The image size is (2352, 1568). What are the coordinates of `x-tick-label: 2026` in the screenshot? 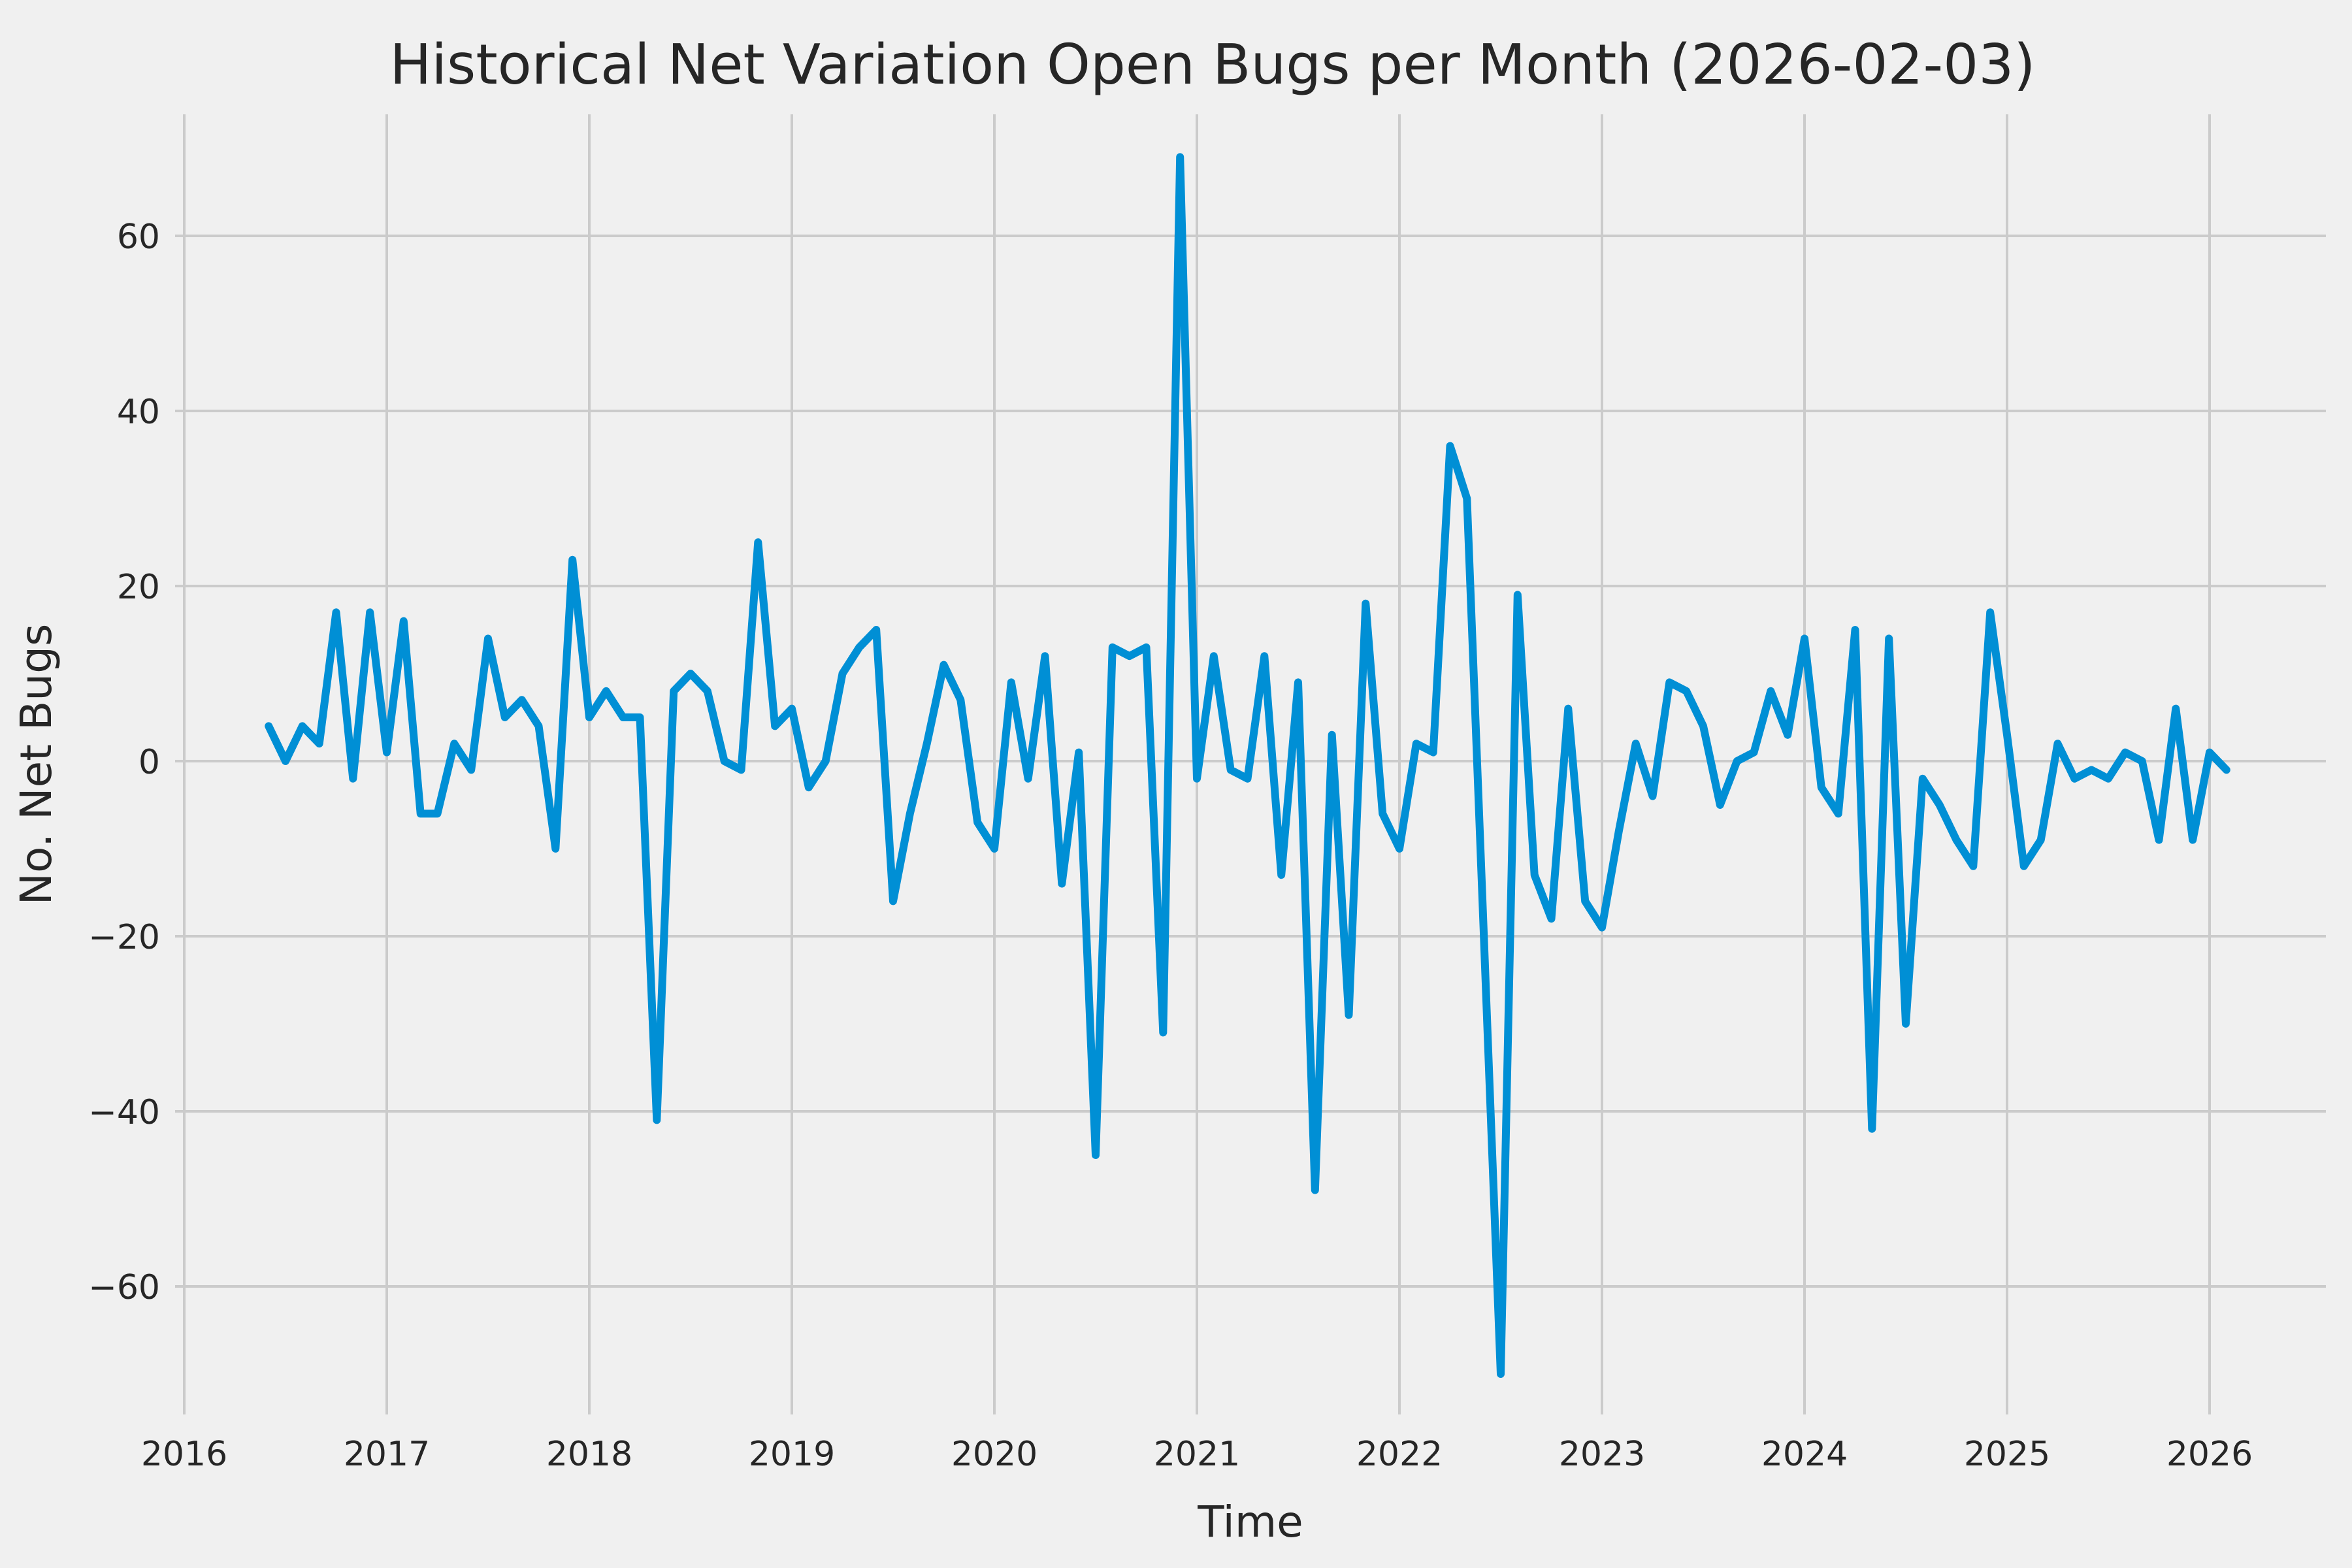 It's located at (2209, 1454).